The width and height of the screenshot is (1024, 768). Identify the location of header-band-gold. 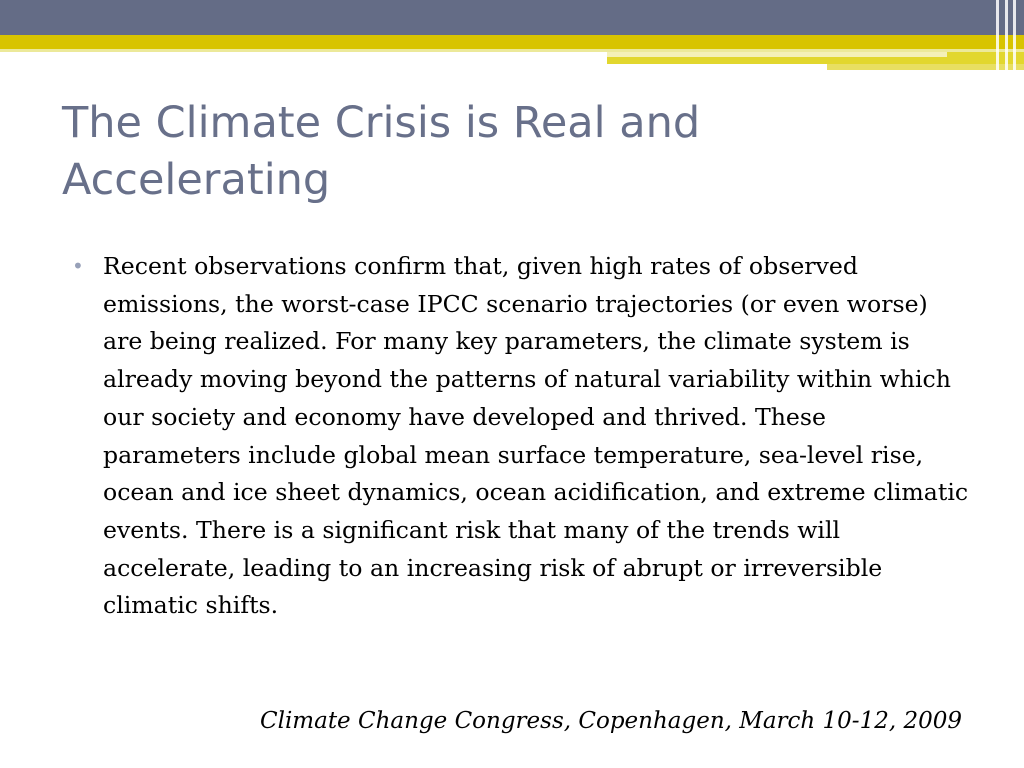
(512, 42).